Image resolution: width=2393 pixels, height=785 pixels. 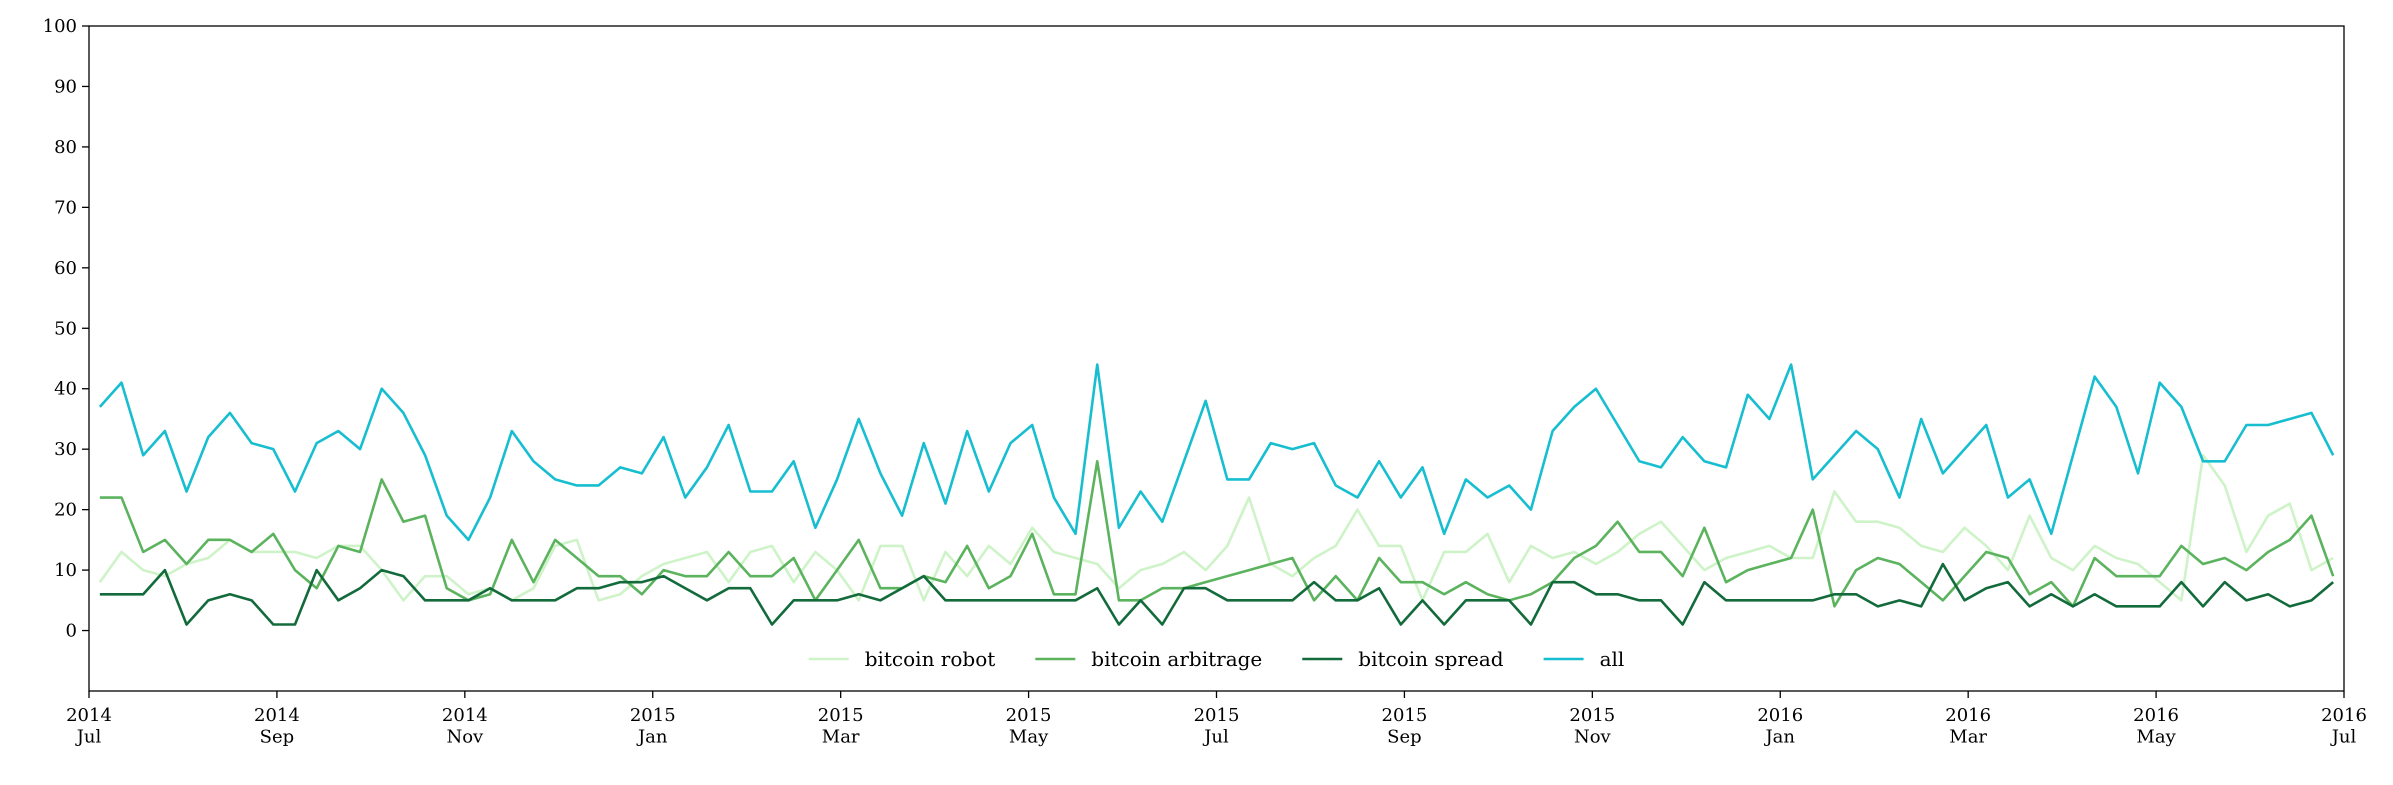 I want to click on x-tick-label: 2014 Jul, so click(x=89, y=726).